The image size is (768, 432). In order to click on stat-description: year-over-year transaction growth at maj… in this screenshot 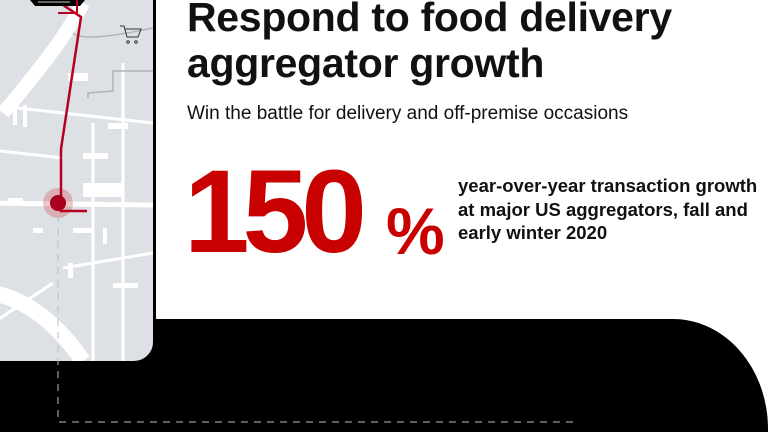, I will do `click(608, 209)`.